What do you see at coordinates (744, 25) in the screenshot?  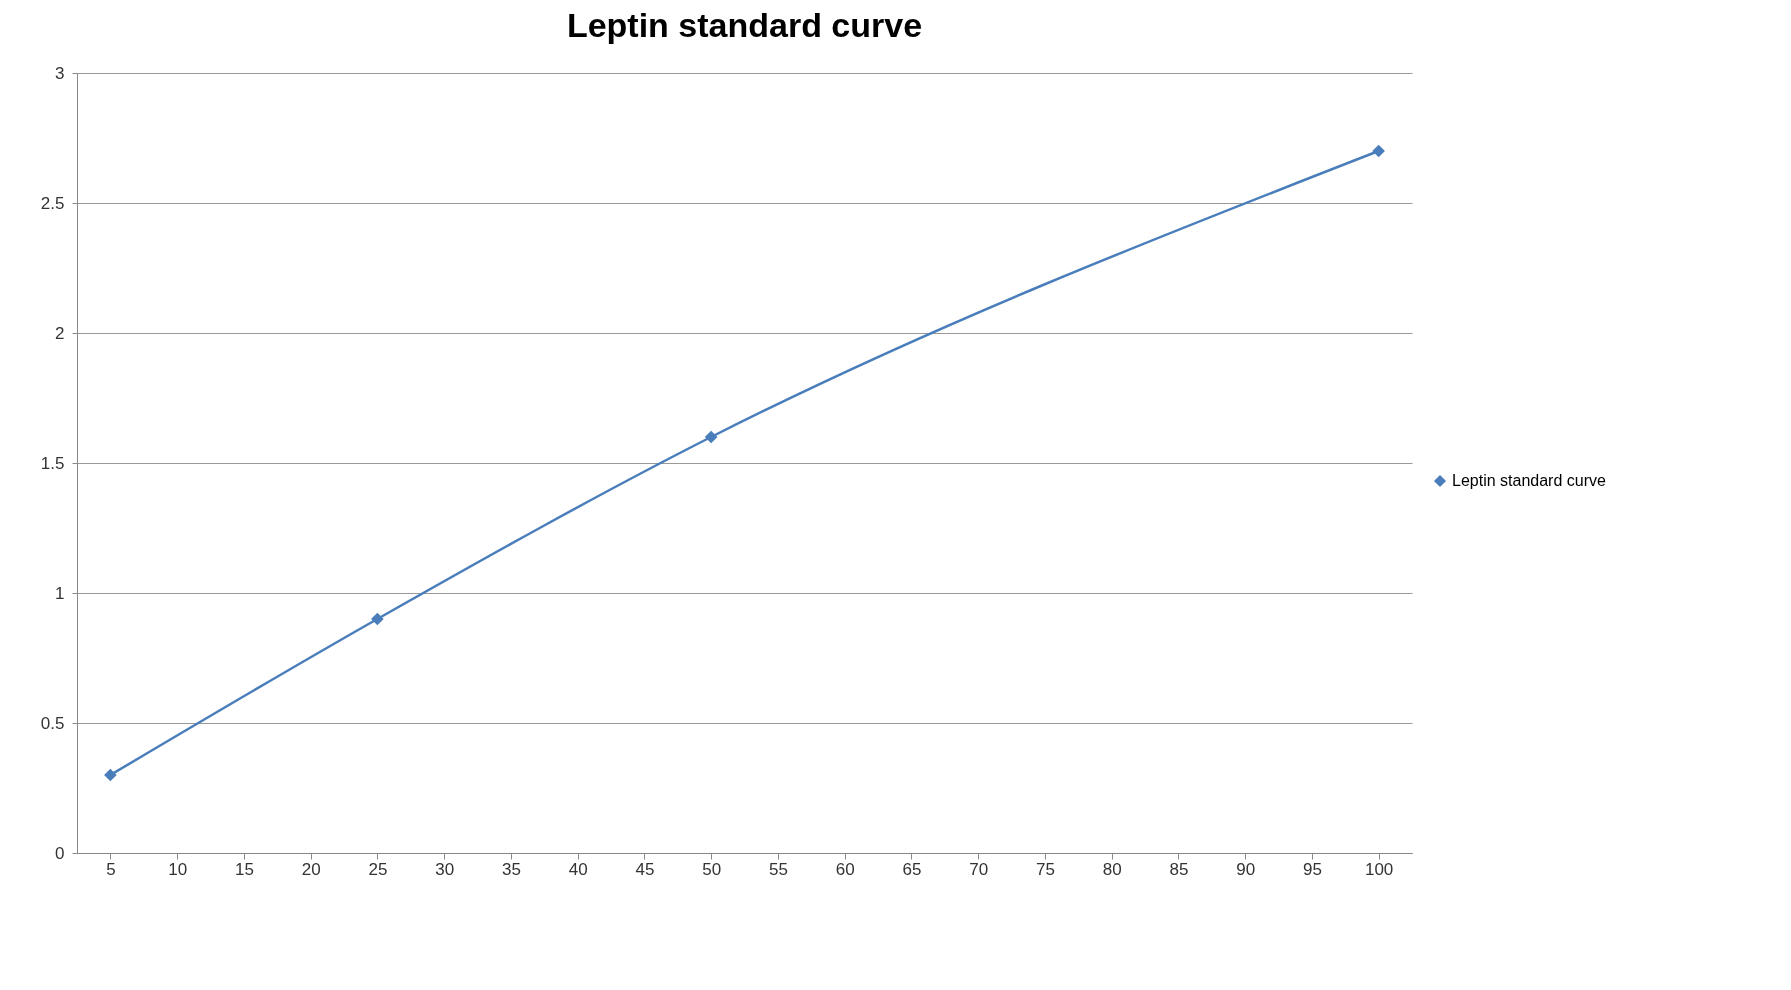 I see `chart-title: Leptin standard curve` at bounding box center [744, 25].